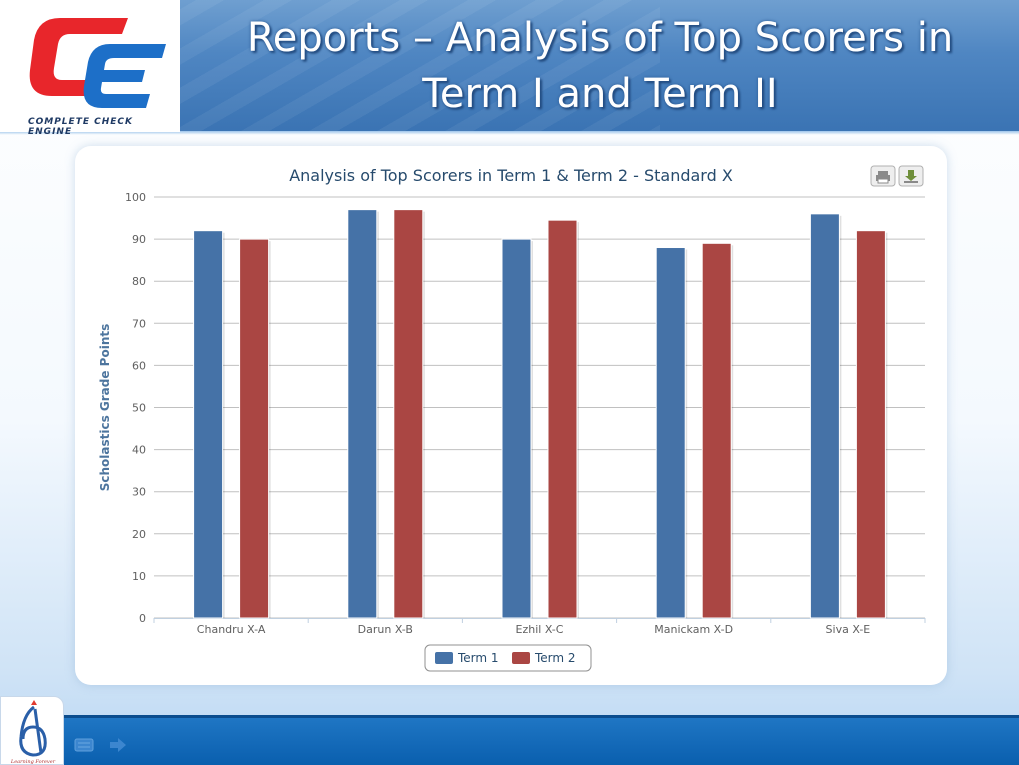  I want to click on x-tick-label: Chandru X-A, so click(231, 629).